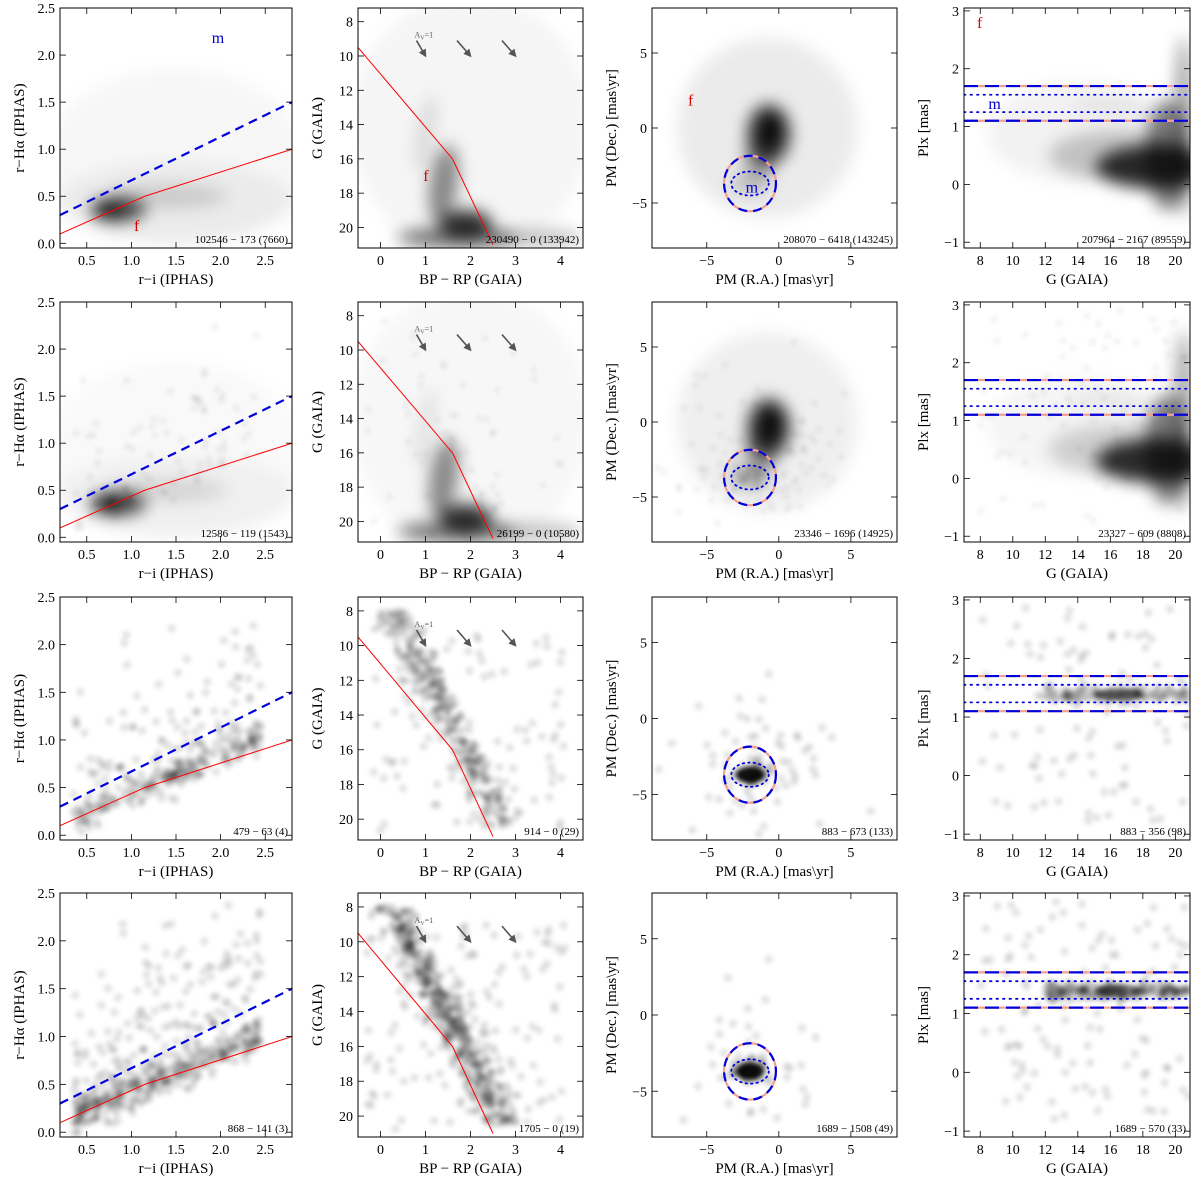 This screenshot has height=1189, width=1200. I want to click on scatter-points, so click(1083, 1010).